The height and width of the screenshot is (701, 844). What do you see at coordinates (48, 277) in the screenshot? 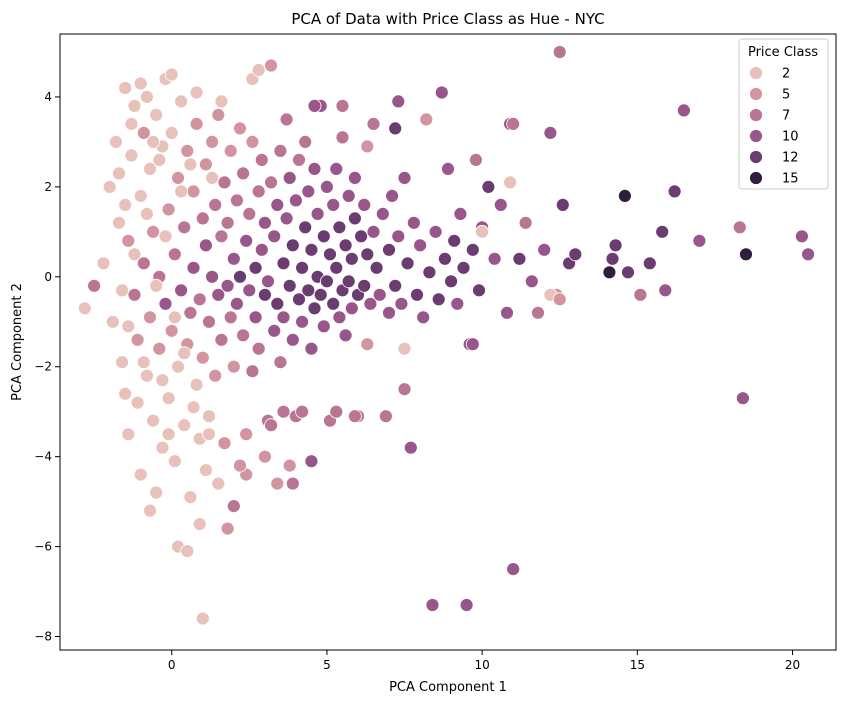
I see `y-tick-label: 0` at bounding box center [48, 277].